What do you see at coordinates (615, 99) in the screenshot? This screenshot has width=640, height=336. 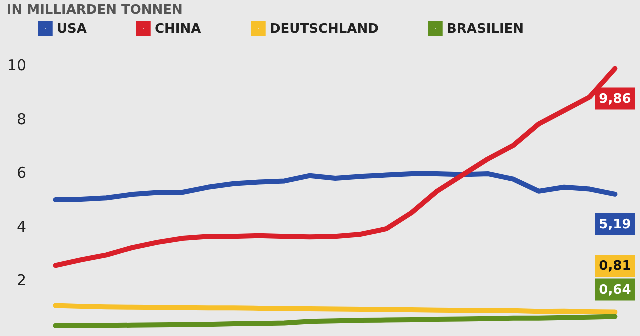 I see `data-label: 9,86` at bounding box center [615, 99].